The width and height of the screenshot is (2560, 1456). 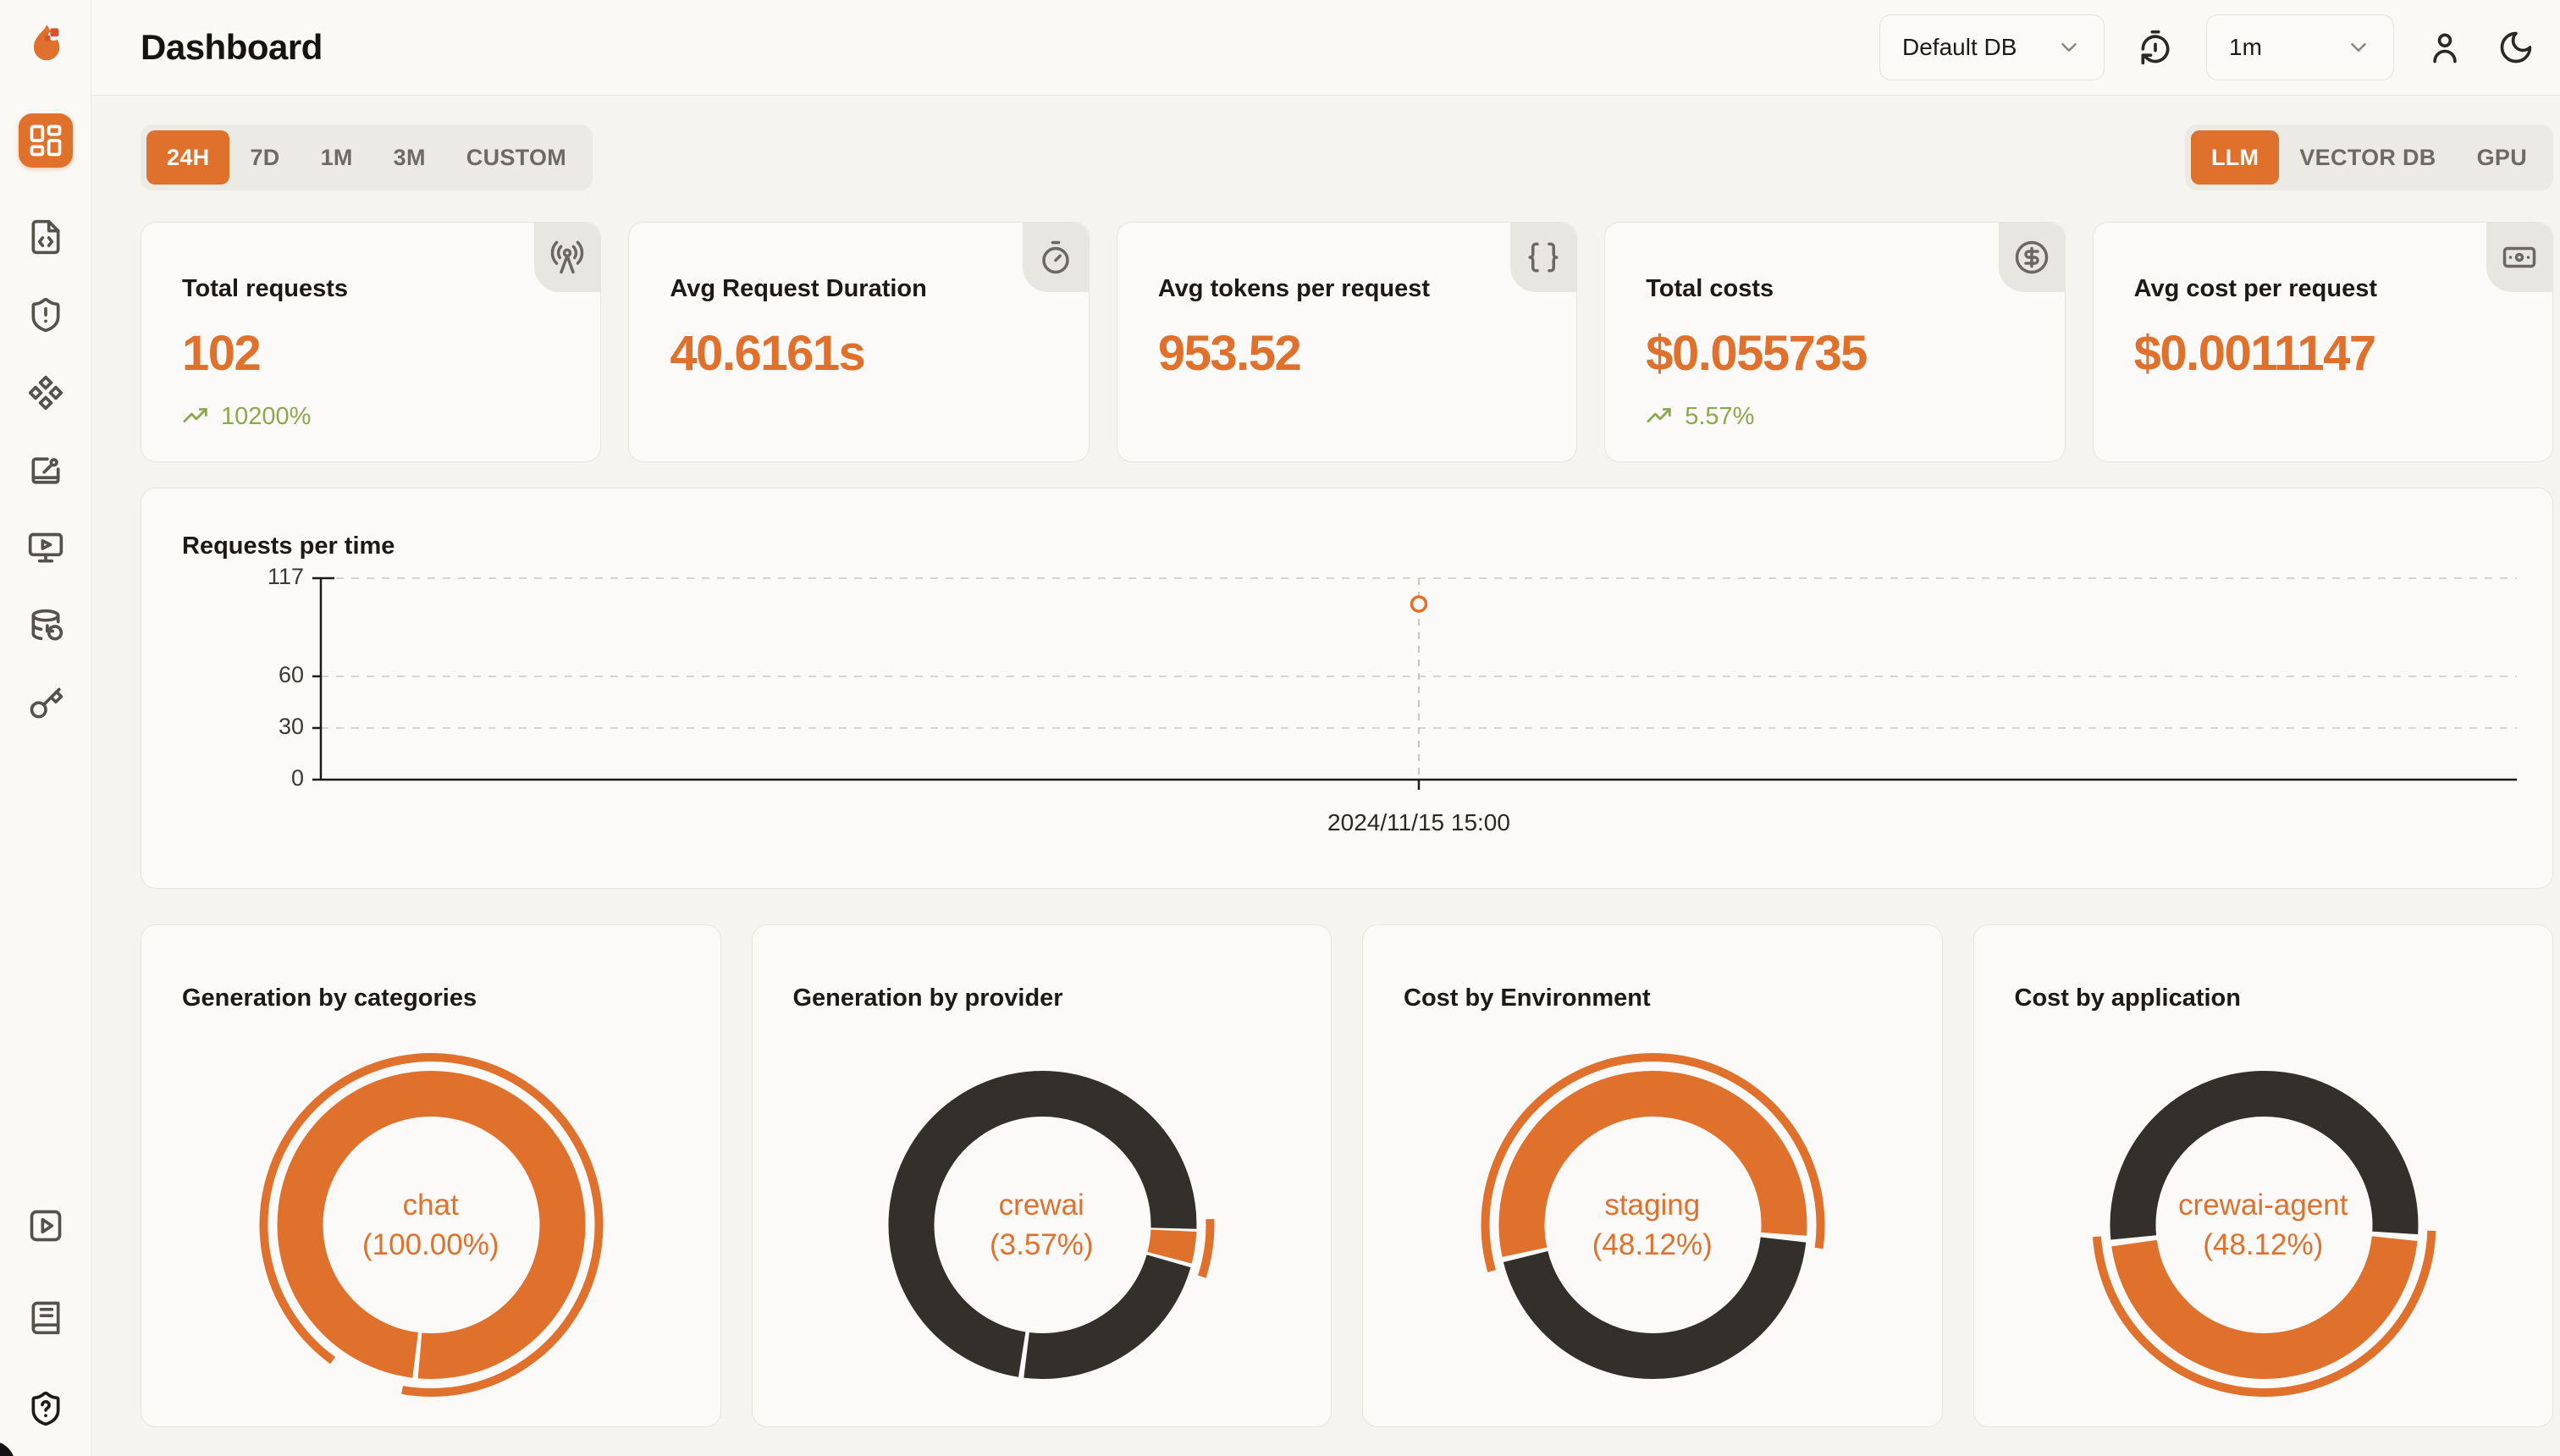 I want to click on stat-card-total-costs: Total costs $0.055735 5.57%, so click(x=1835, y=342).